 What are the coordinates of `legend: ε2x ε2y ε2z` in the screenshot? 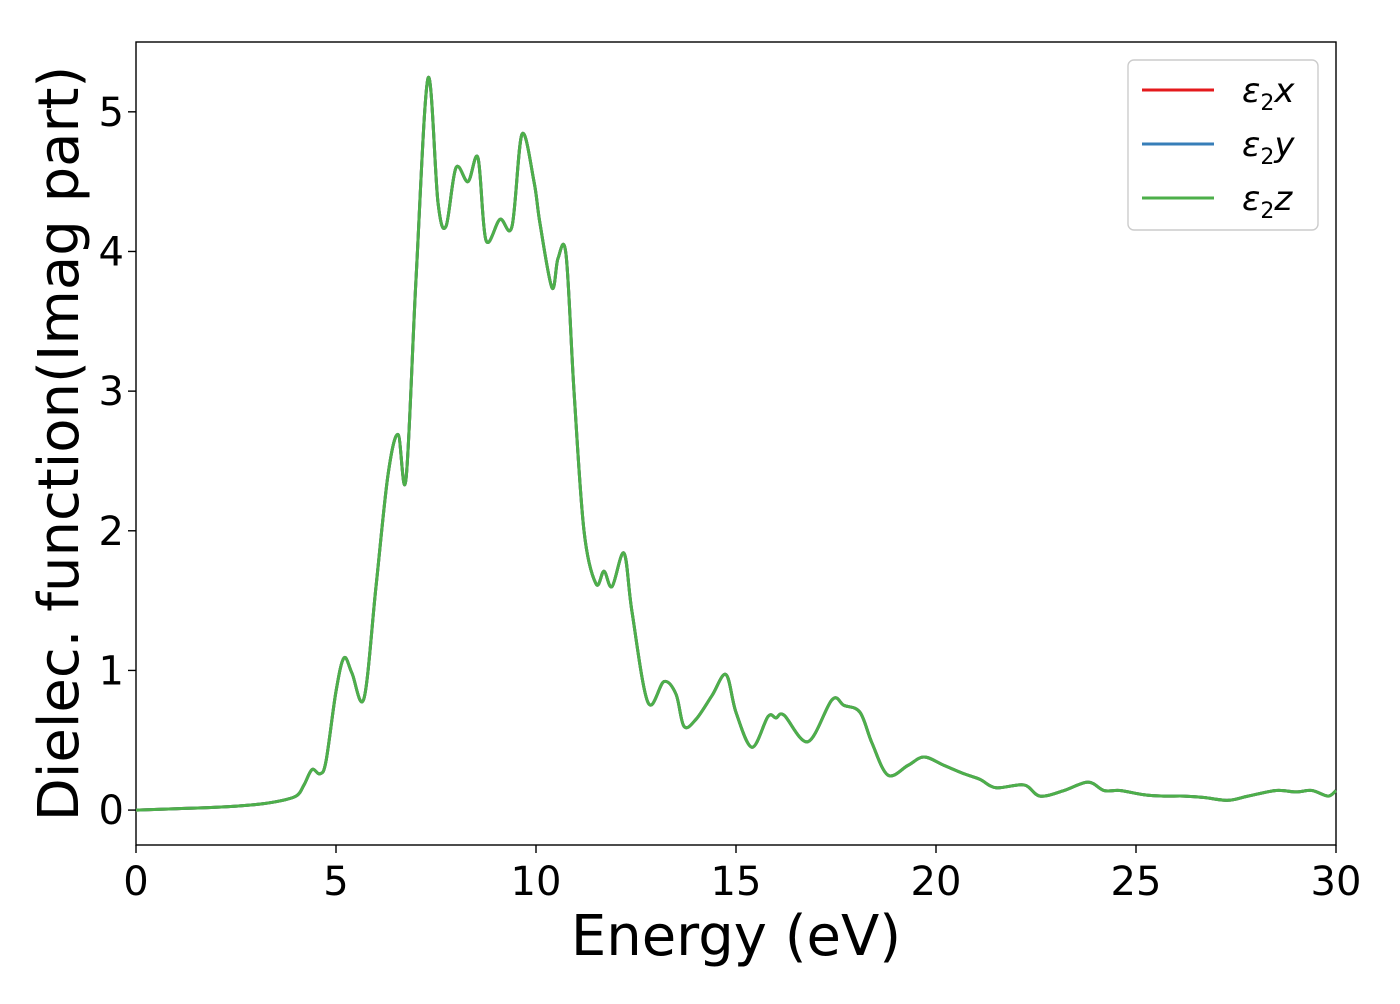 It's located at (1223, 145).